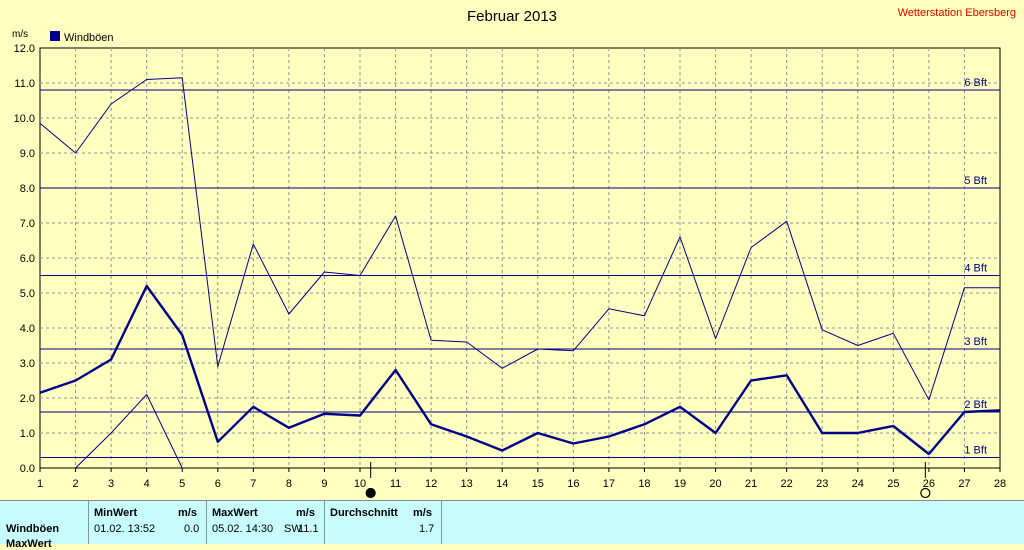  I want to click on y-axis-unit: m/s, so click(20, 34).